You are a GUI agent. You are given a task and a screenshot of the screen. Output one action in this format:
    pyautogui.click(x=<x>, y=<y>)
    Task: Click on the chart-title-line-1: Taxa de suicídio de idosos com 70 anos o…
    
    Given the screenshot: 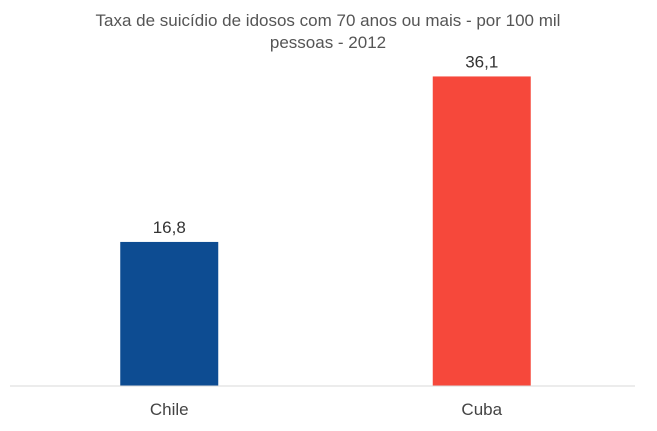 What is the action you would take?
    pyautogui.click(x=328, y=20)
    